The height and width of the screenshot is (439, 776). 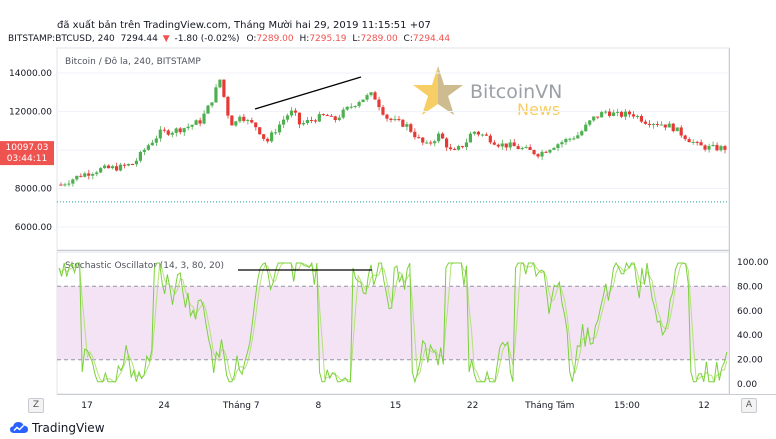 I want to click on last-price: 7294.44, so click(x=139, y=39).